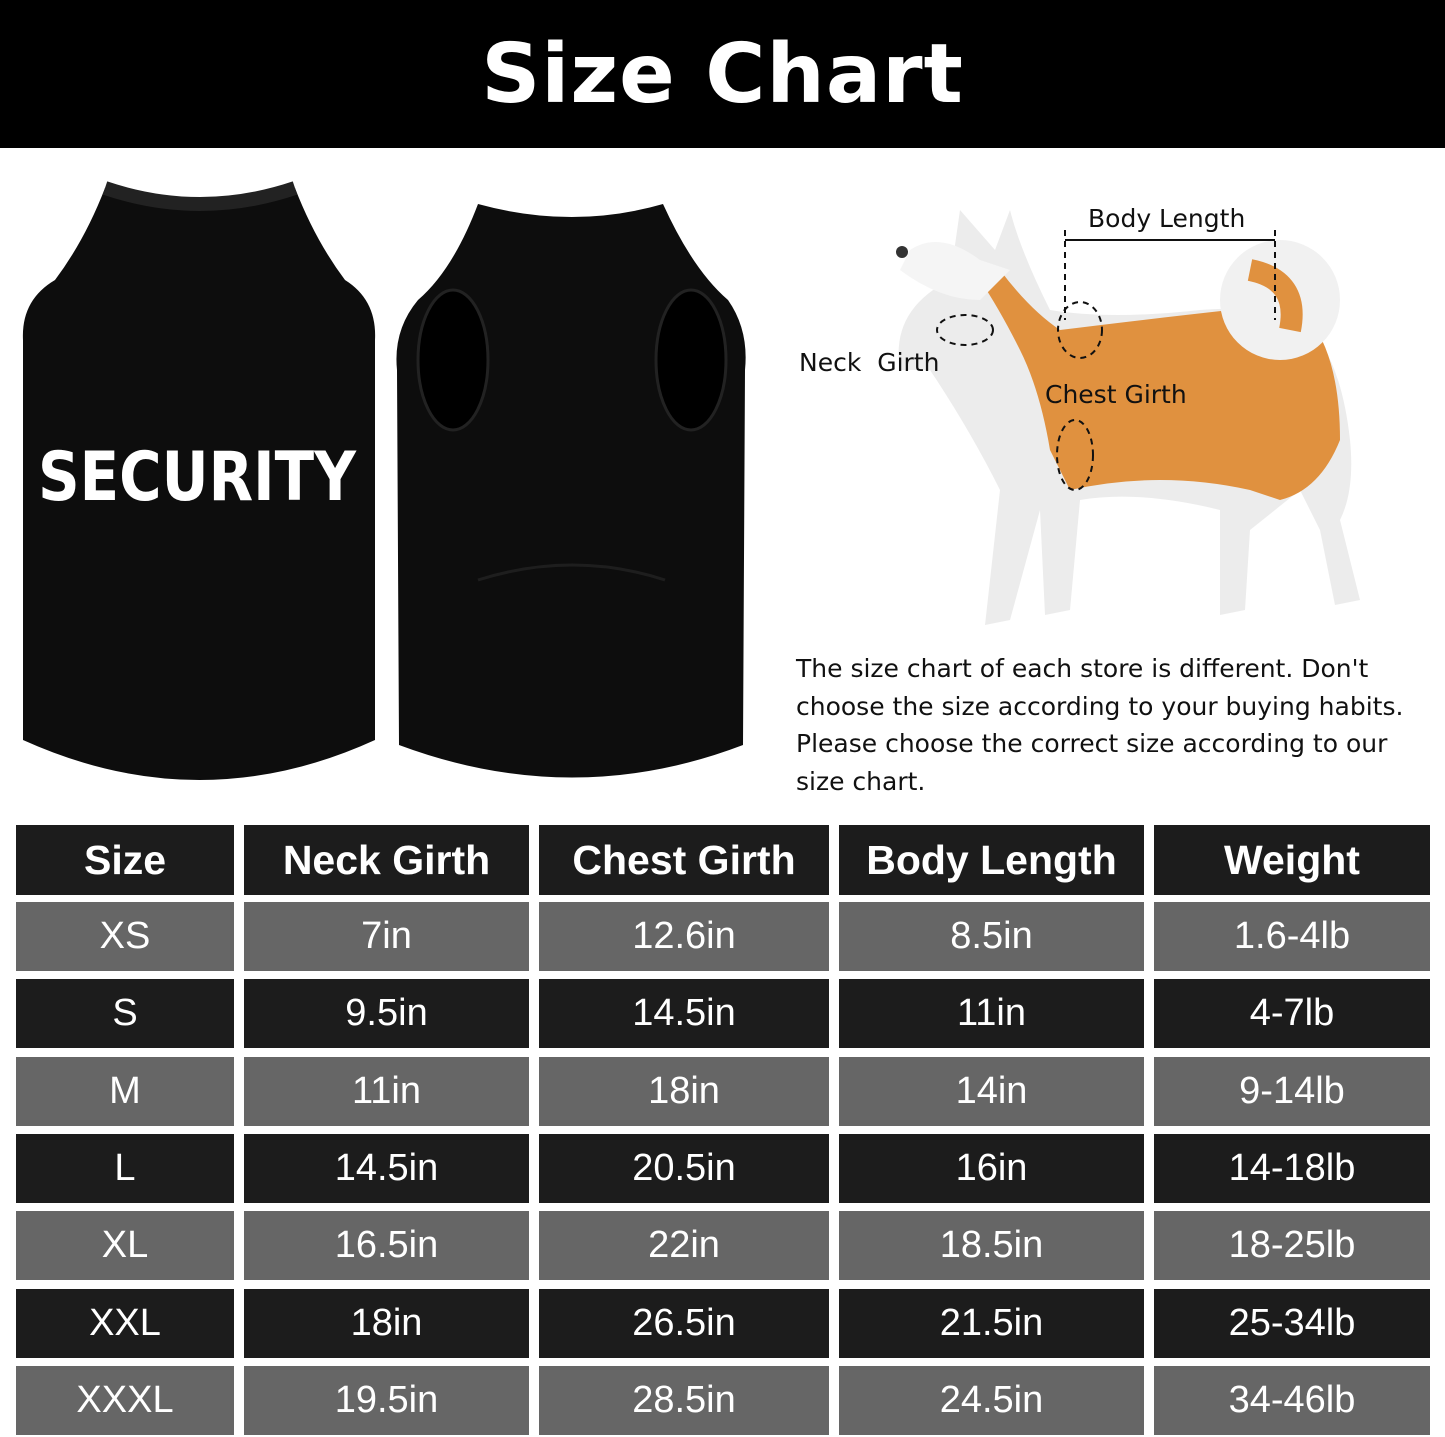 This screenshot has height=1437, width=1445. Describe the element at coordinates (125, 1245) in the screenshot. I see `table-cell: XL` at that location.